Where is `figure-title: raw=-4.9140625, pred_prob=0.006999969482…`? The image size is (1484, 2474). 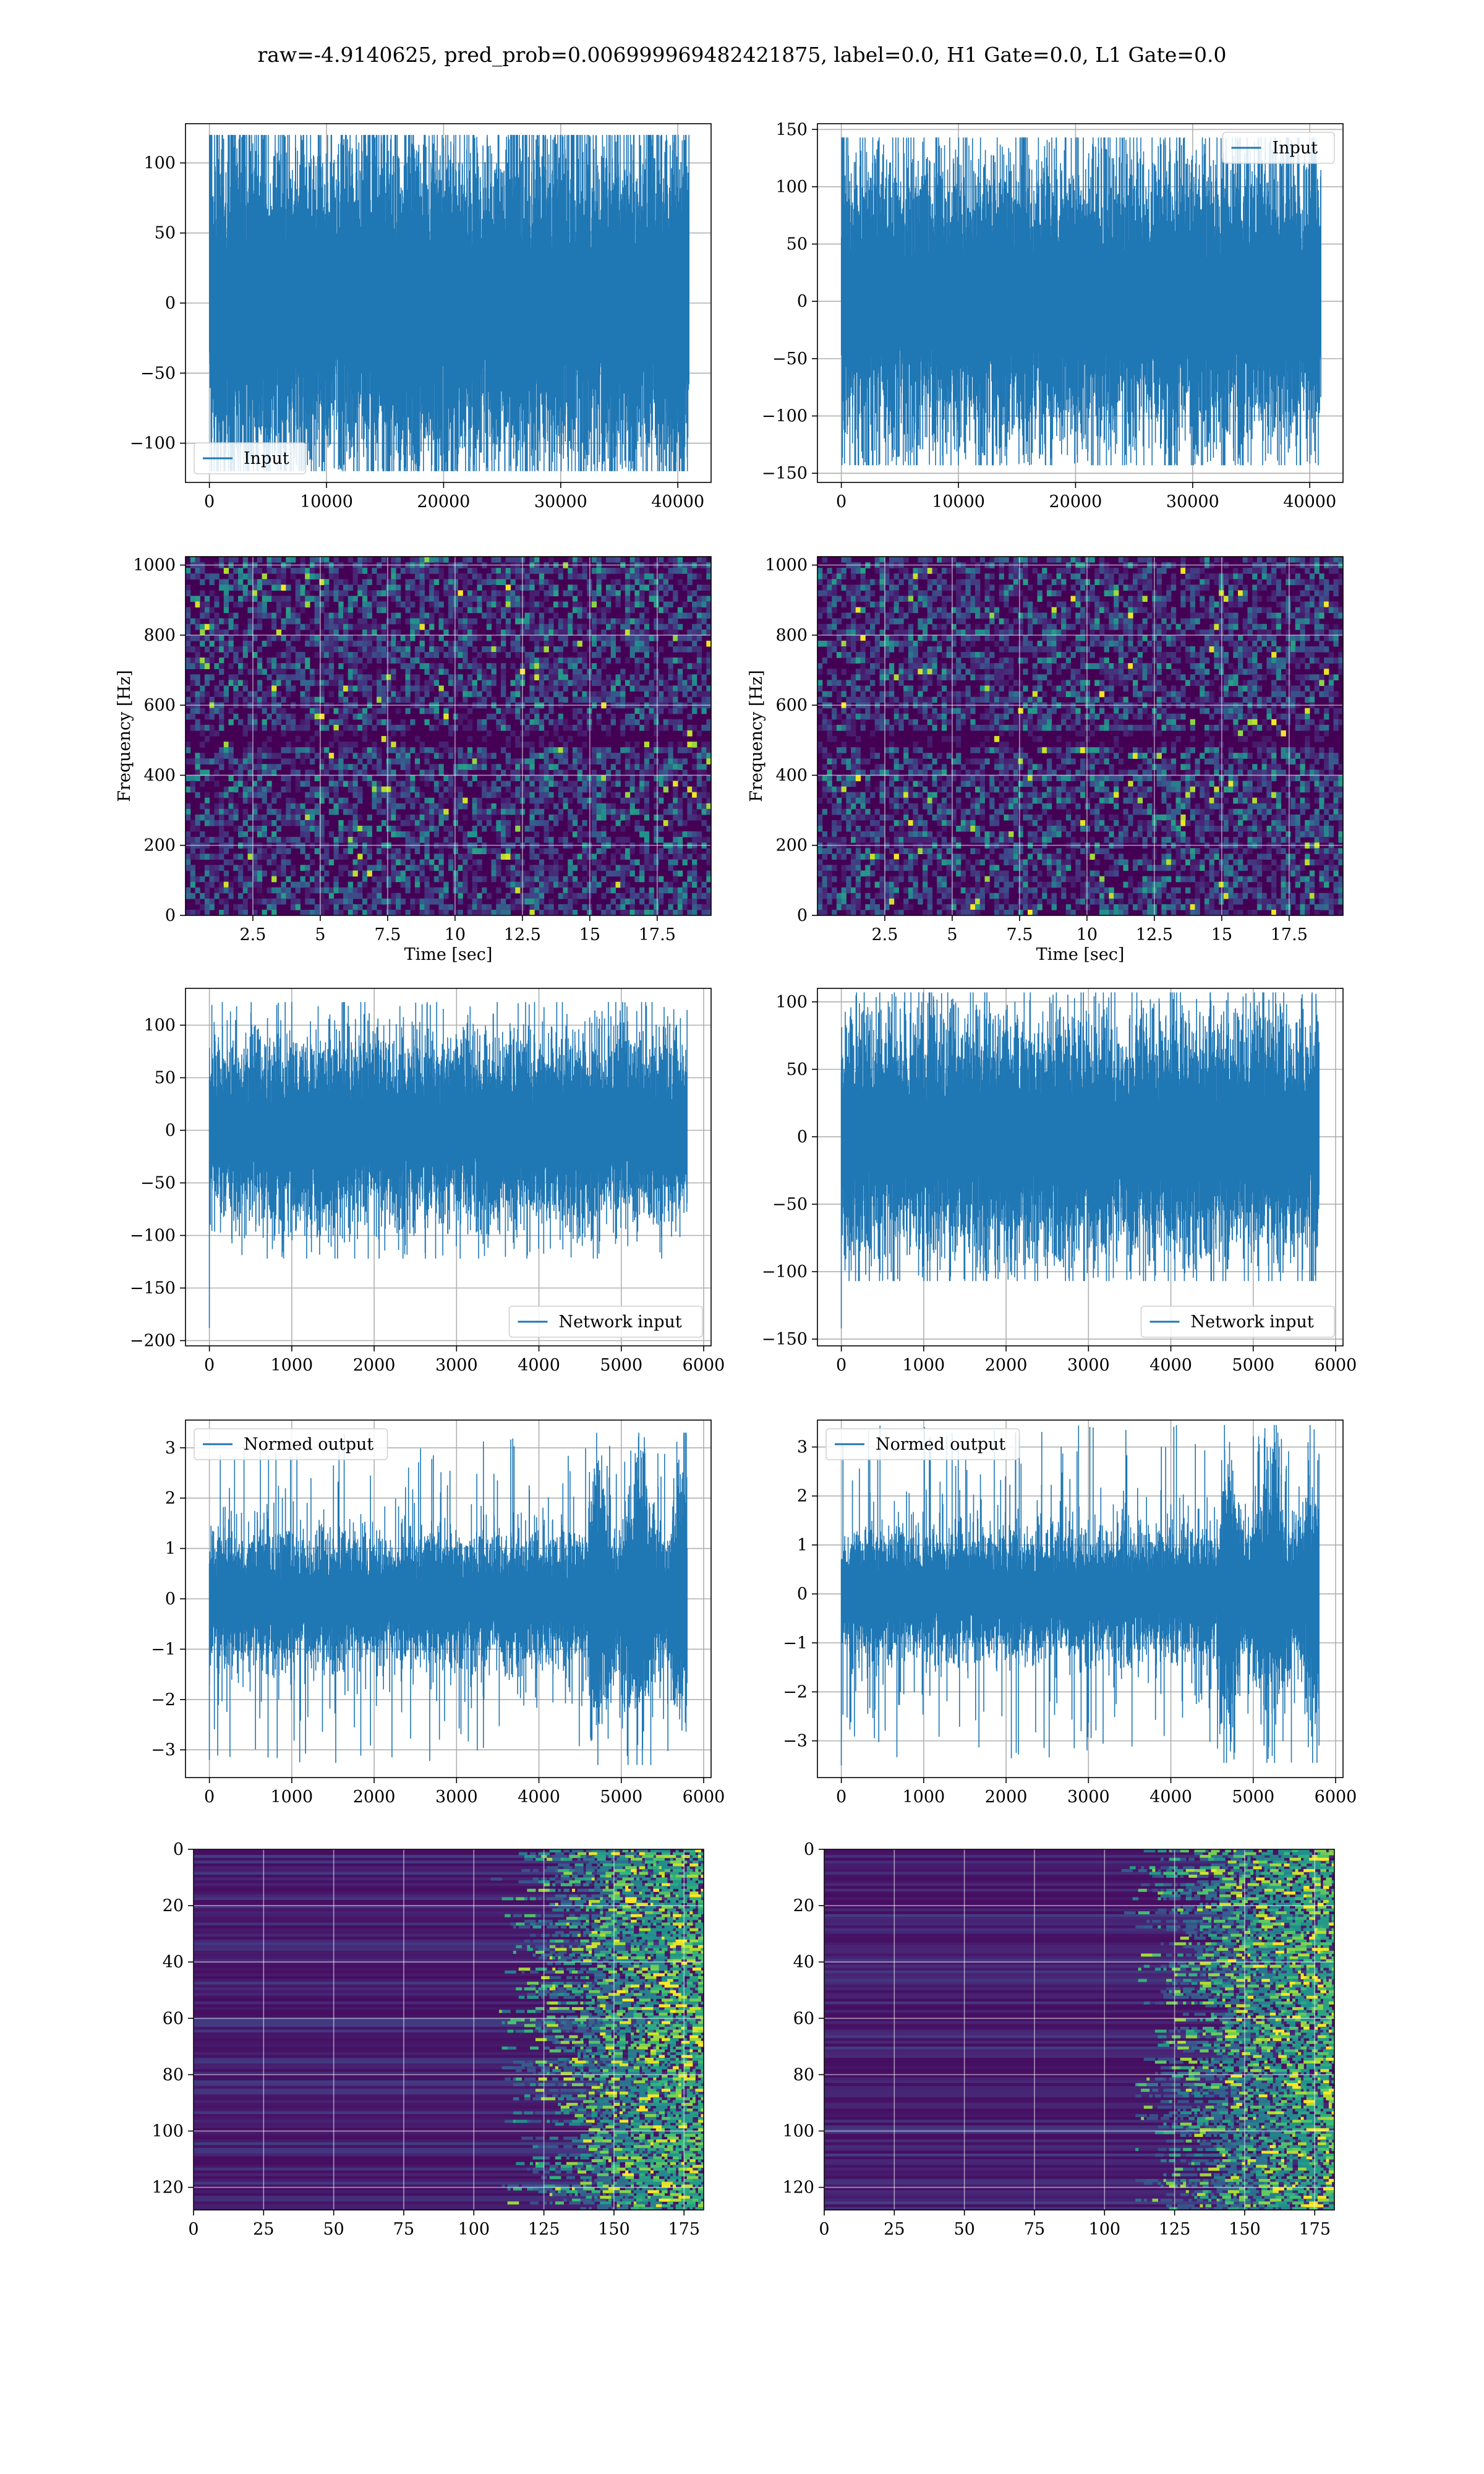
figure-title: raw=-4.9140625, pred_prob=0.006999969482… is located at coordinates (741, 55).